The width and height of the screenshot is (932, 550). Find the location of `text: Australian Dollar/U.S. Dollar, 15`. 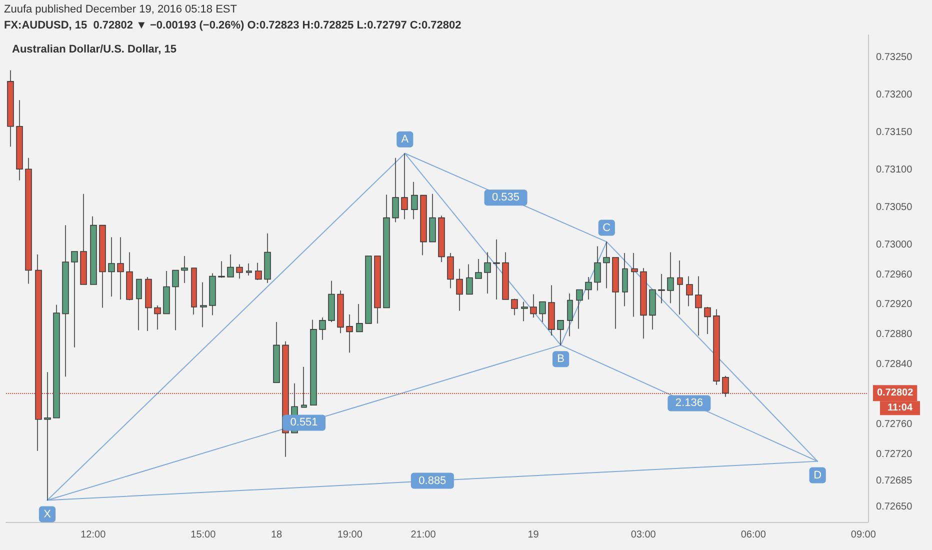

text: Australian Dollar/U.S. Dollar, 15 is located at coordinates (94, 50).